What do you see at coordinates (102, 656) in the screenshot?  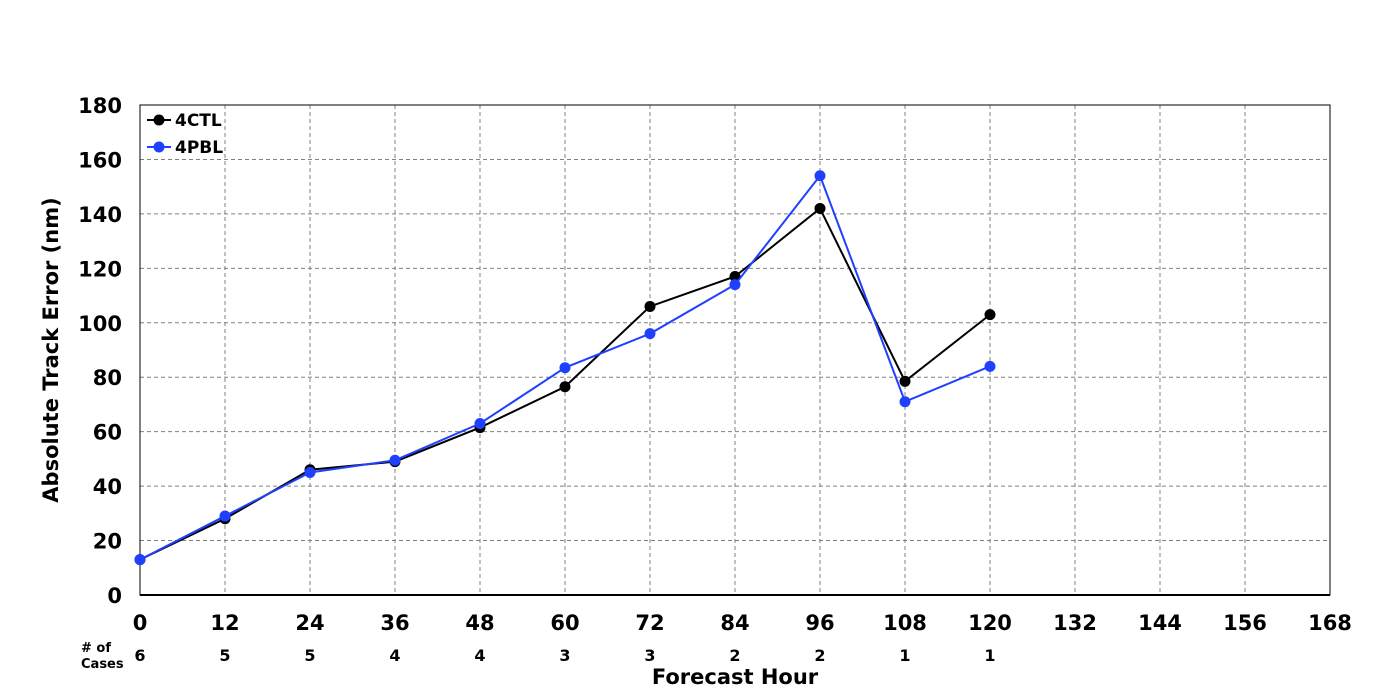 I see `cases-label: # of Cases` at bounding box center [102, 656].